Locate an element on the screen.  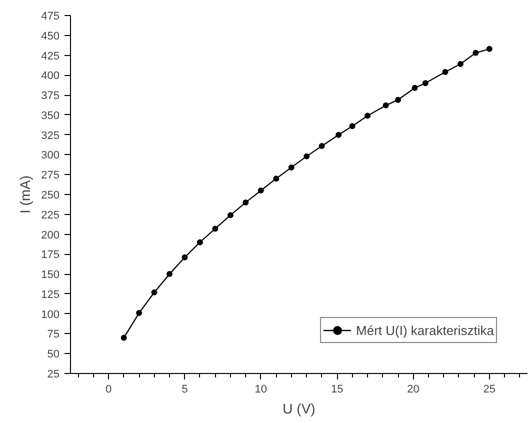
y-tick-label: 150 is located at coordinates (50, 275).